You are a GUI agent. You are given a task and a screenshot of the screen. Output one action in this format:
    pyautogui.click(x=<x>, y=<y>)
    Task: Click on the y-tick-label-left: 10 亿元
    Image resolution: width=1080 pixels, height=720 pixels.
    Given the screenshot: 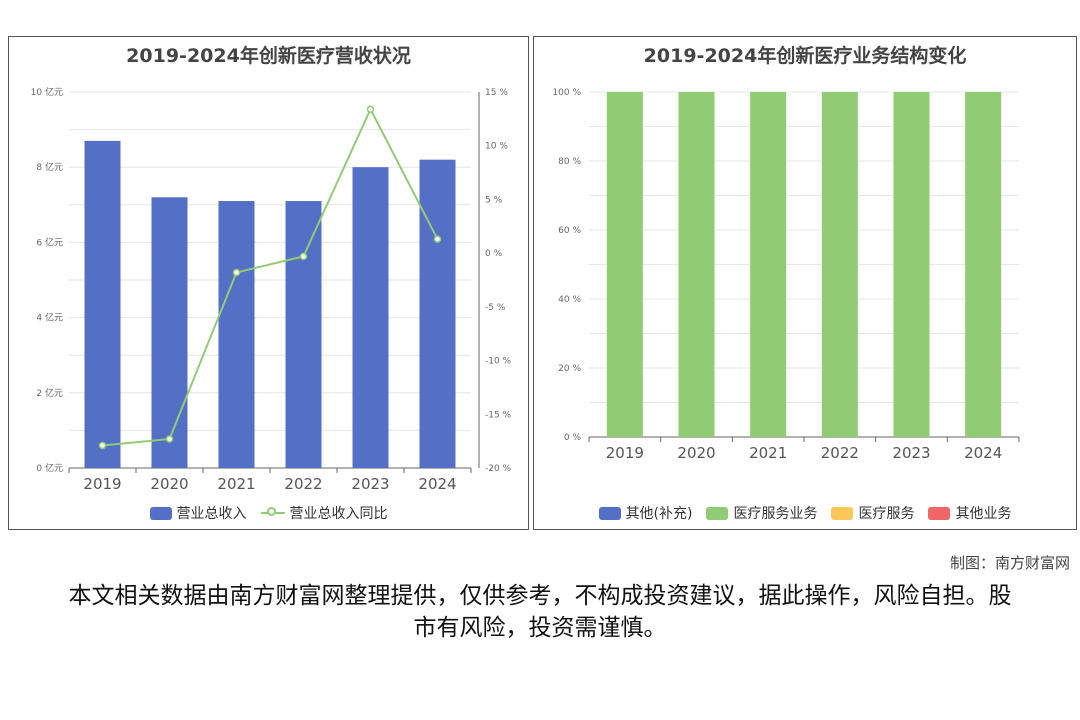 What is the action you would take?
    pyautogui.click(x=47, y=92)
    